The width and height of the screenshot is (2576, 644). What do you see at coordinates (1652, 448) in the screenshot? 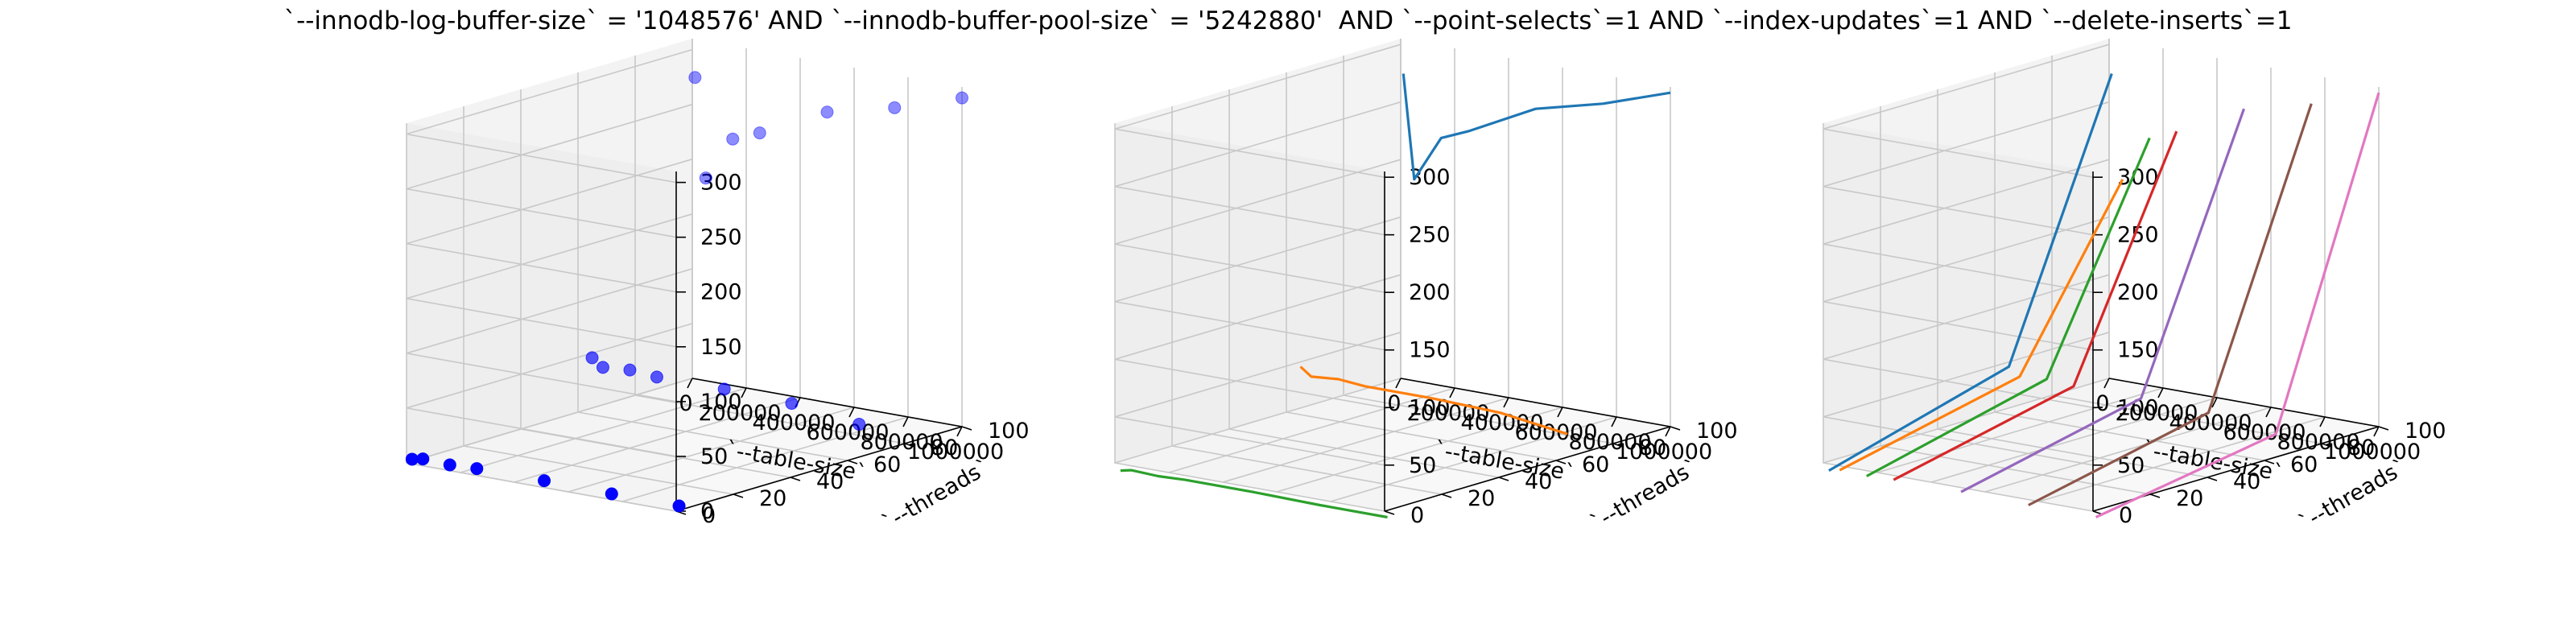
I see `y-tick-label: 80` at bounding box center [1652, 448].